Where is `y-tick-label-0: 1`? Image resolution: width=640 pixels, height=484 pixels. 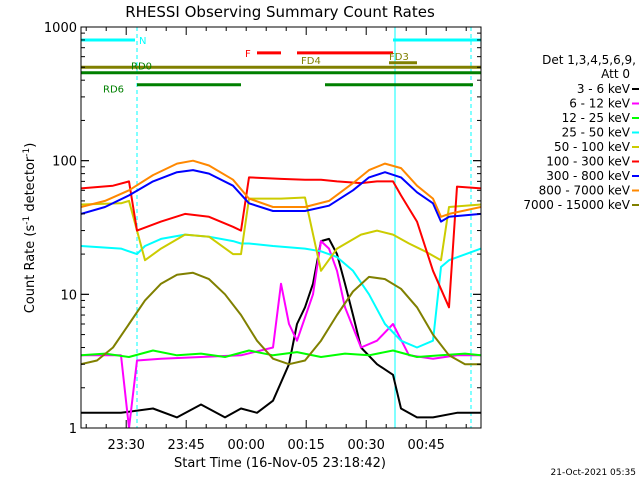
y-tick-label-0: 1 is located at coordinates (73, 429).